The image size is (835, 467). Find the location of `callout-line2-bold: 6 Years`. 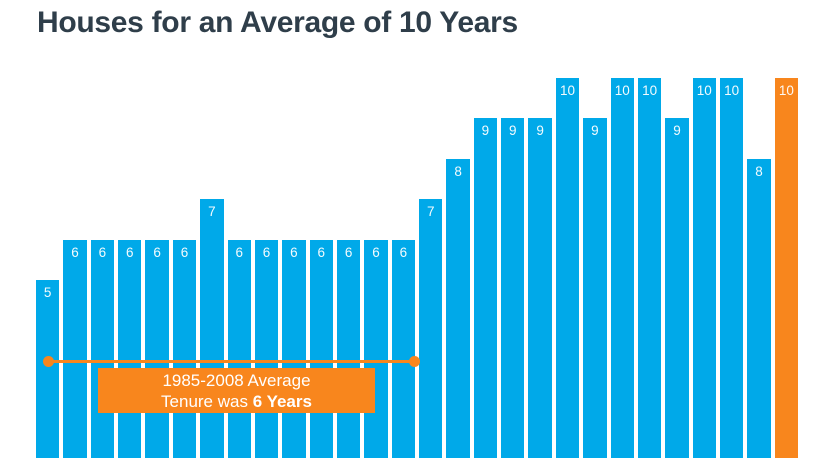

callout-line2-bold: 6 Years is located at coordinates (282, 401).